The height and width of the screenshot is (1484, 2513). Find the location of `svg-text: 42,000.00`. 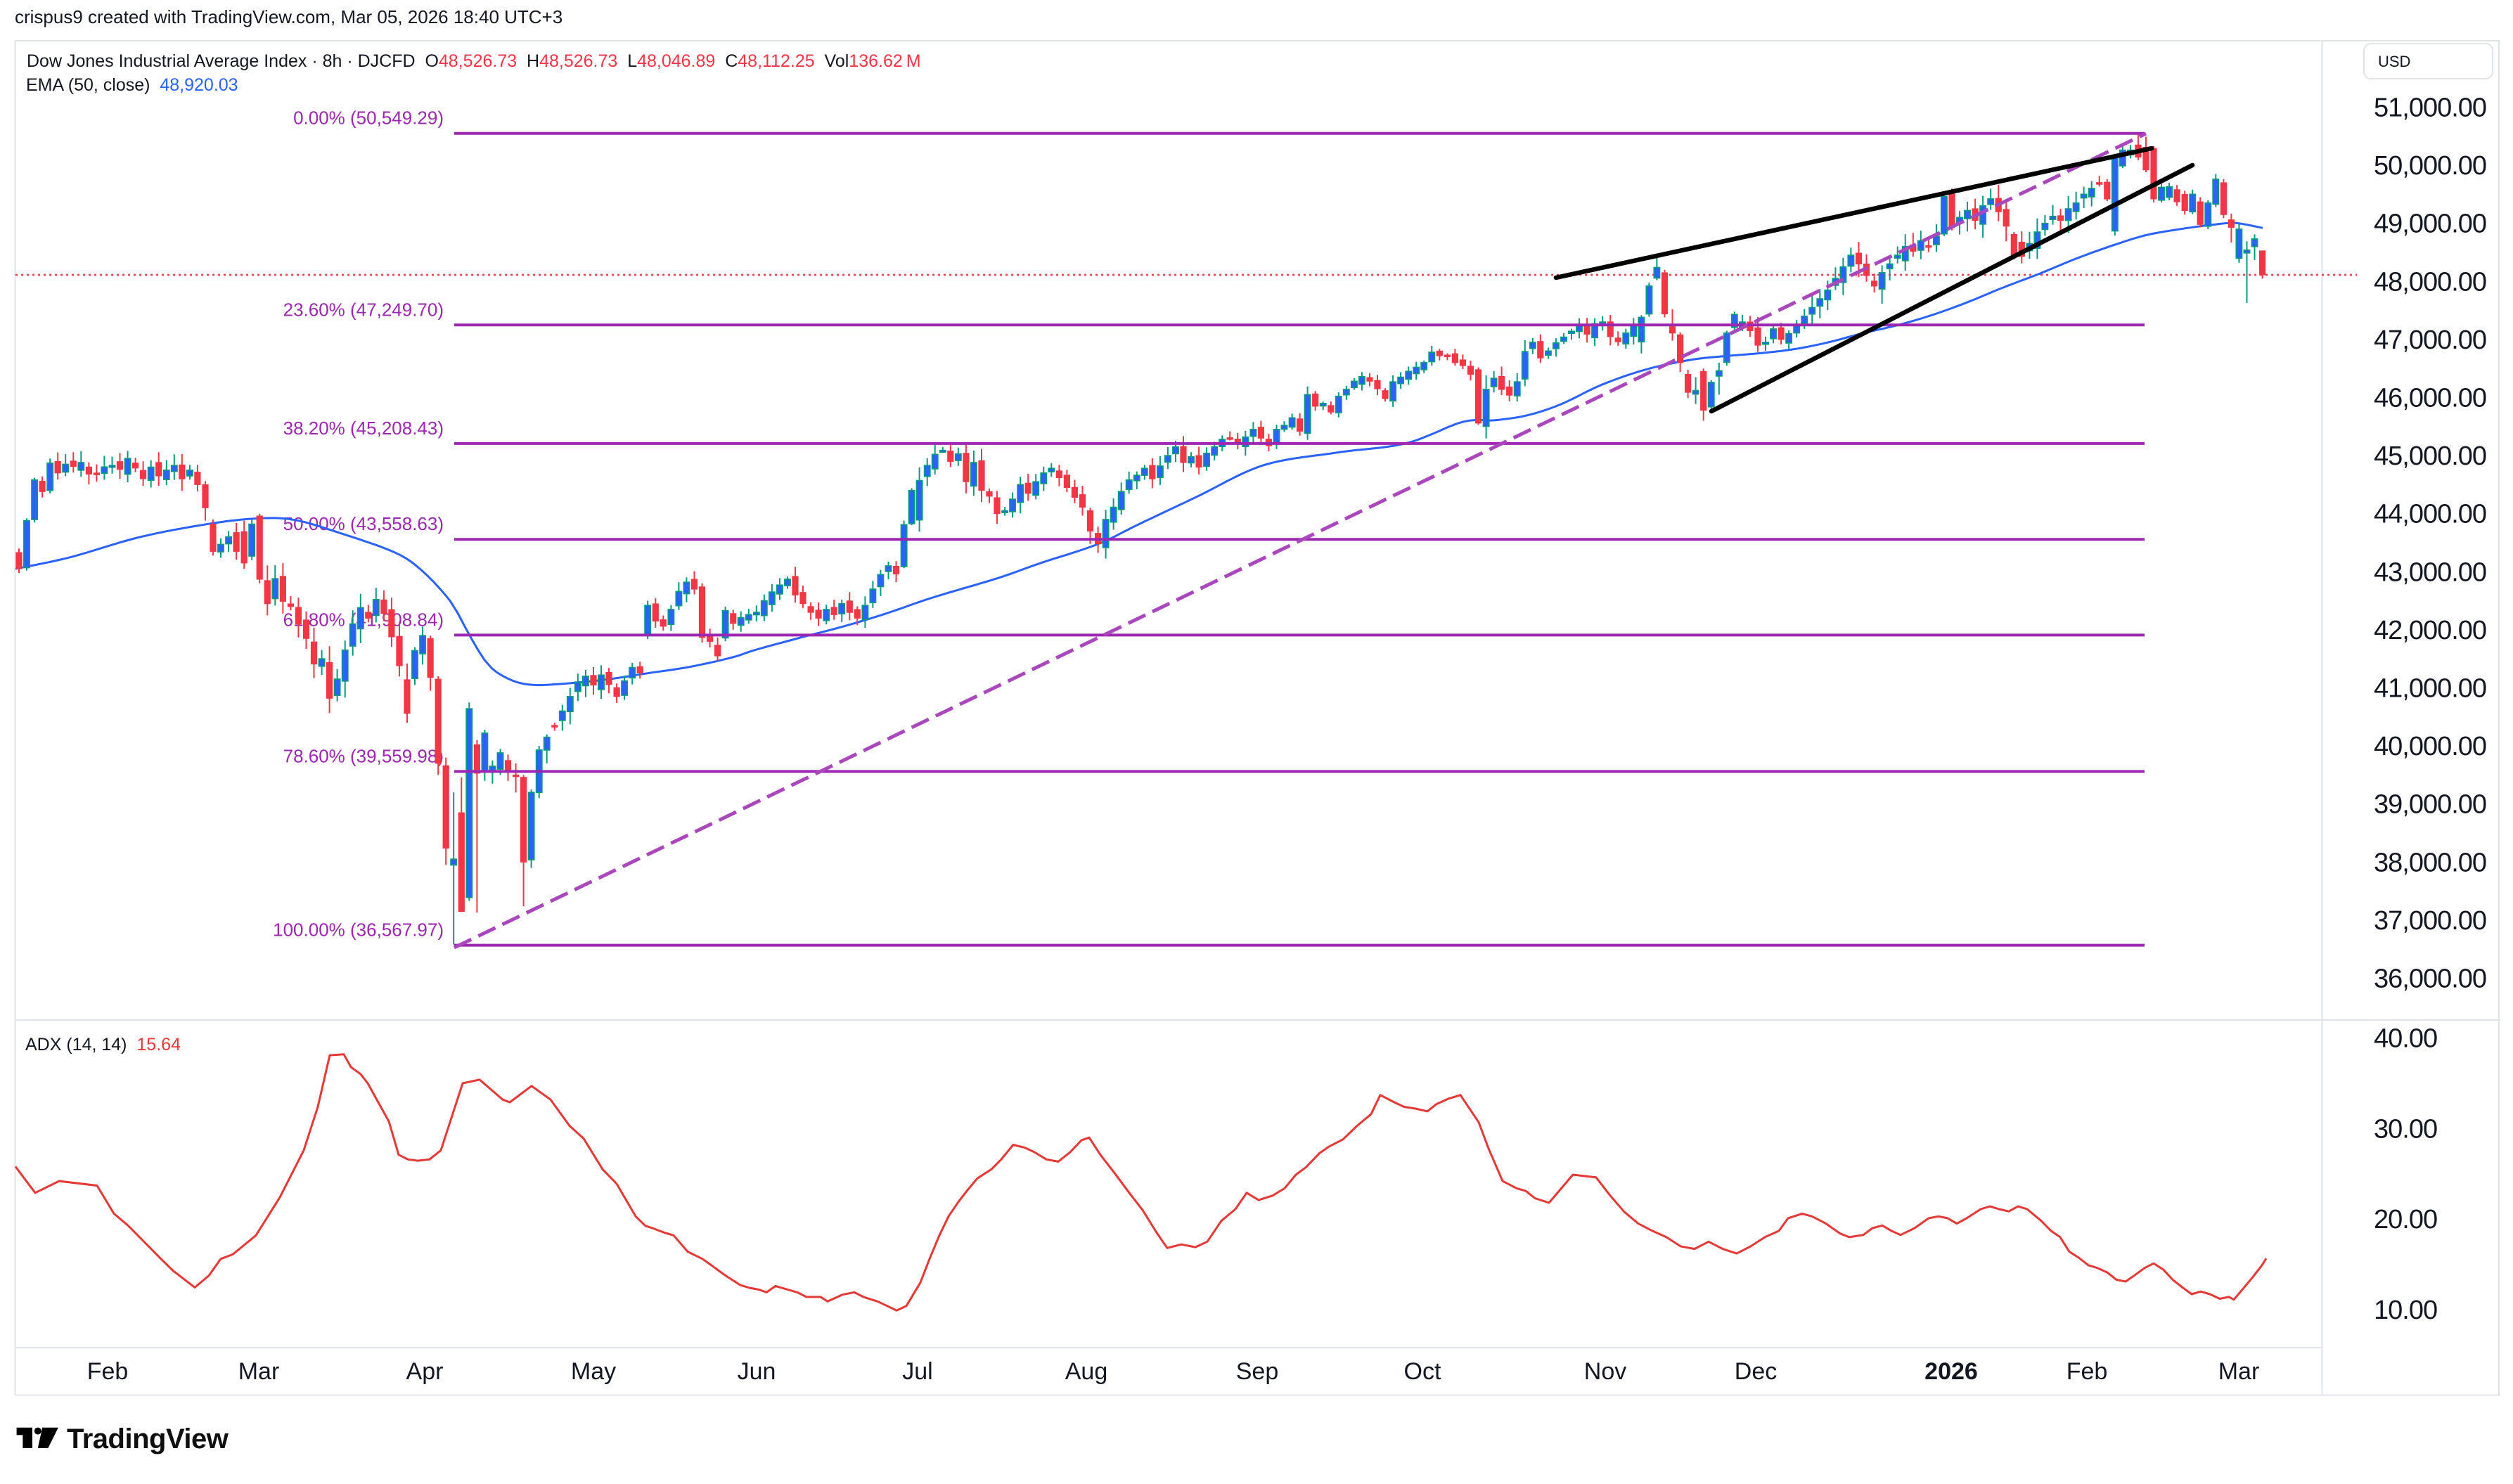

svg-text: 42,000.00 is located at coordinates (2430, 630).